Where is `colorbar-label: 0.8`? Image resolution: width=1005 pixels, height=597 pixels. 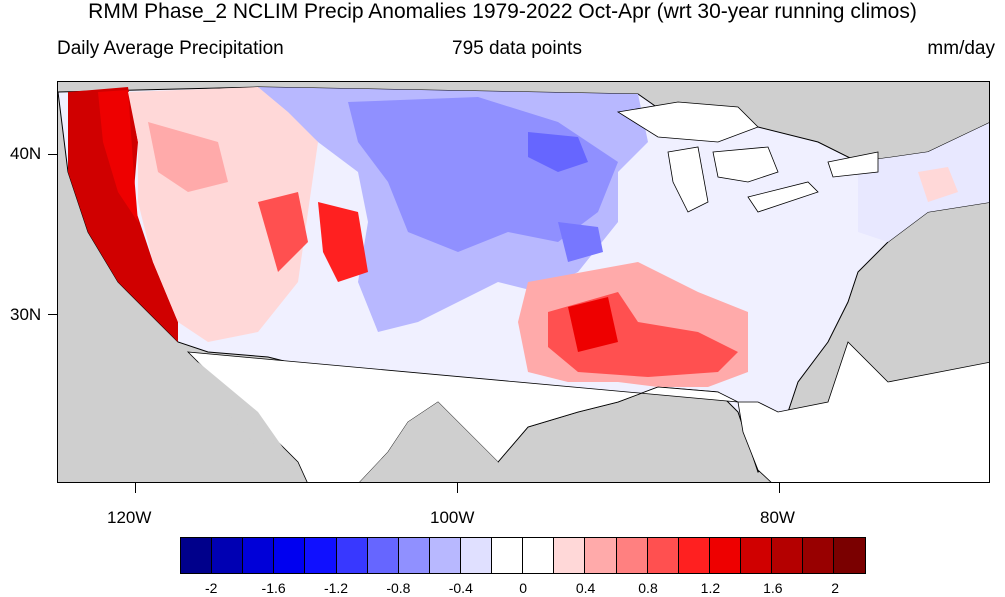
colorbar-label: 0.8 is located at coordinates (648, 588).